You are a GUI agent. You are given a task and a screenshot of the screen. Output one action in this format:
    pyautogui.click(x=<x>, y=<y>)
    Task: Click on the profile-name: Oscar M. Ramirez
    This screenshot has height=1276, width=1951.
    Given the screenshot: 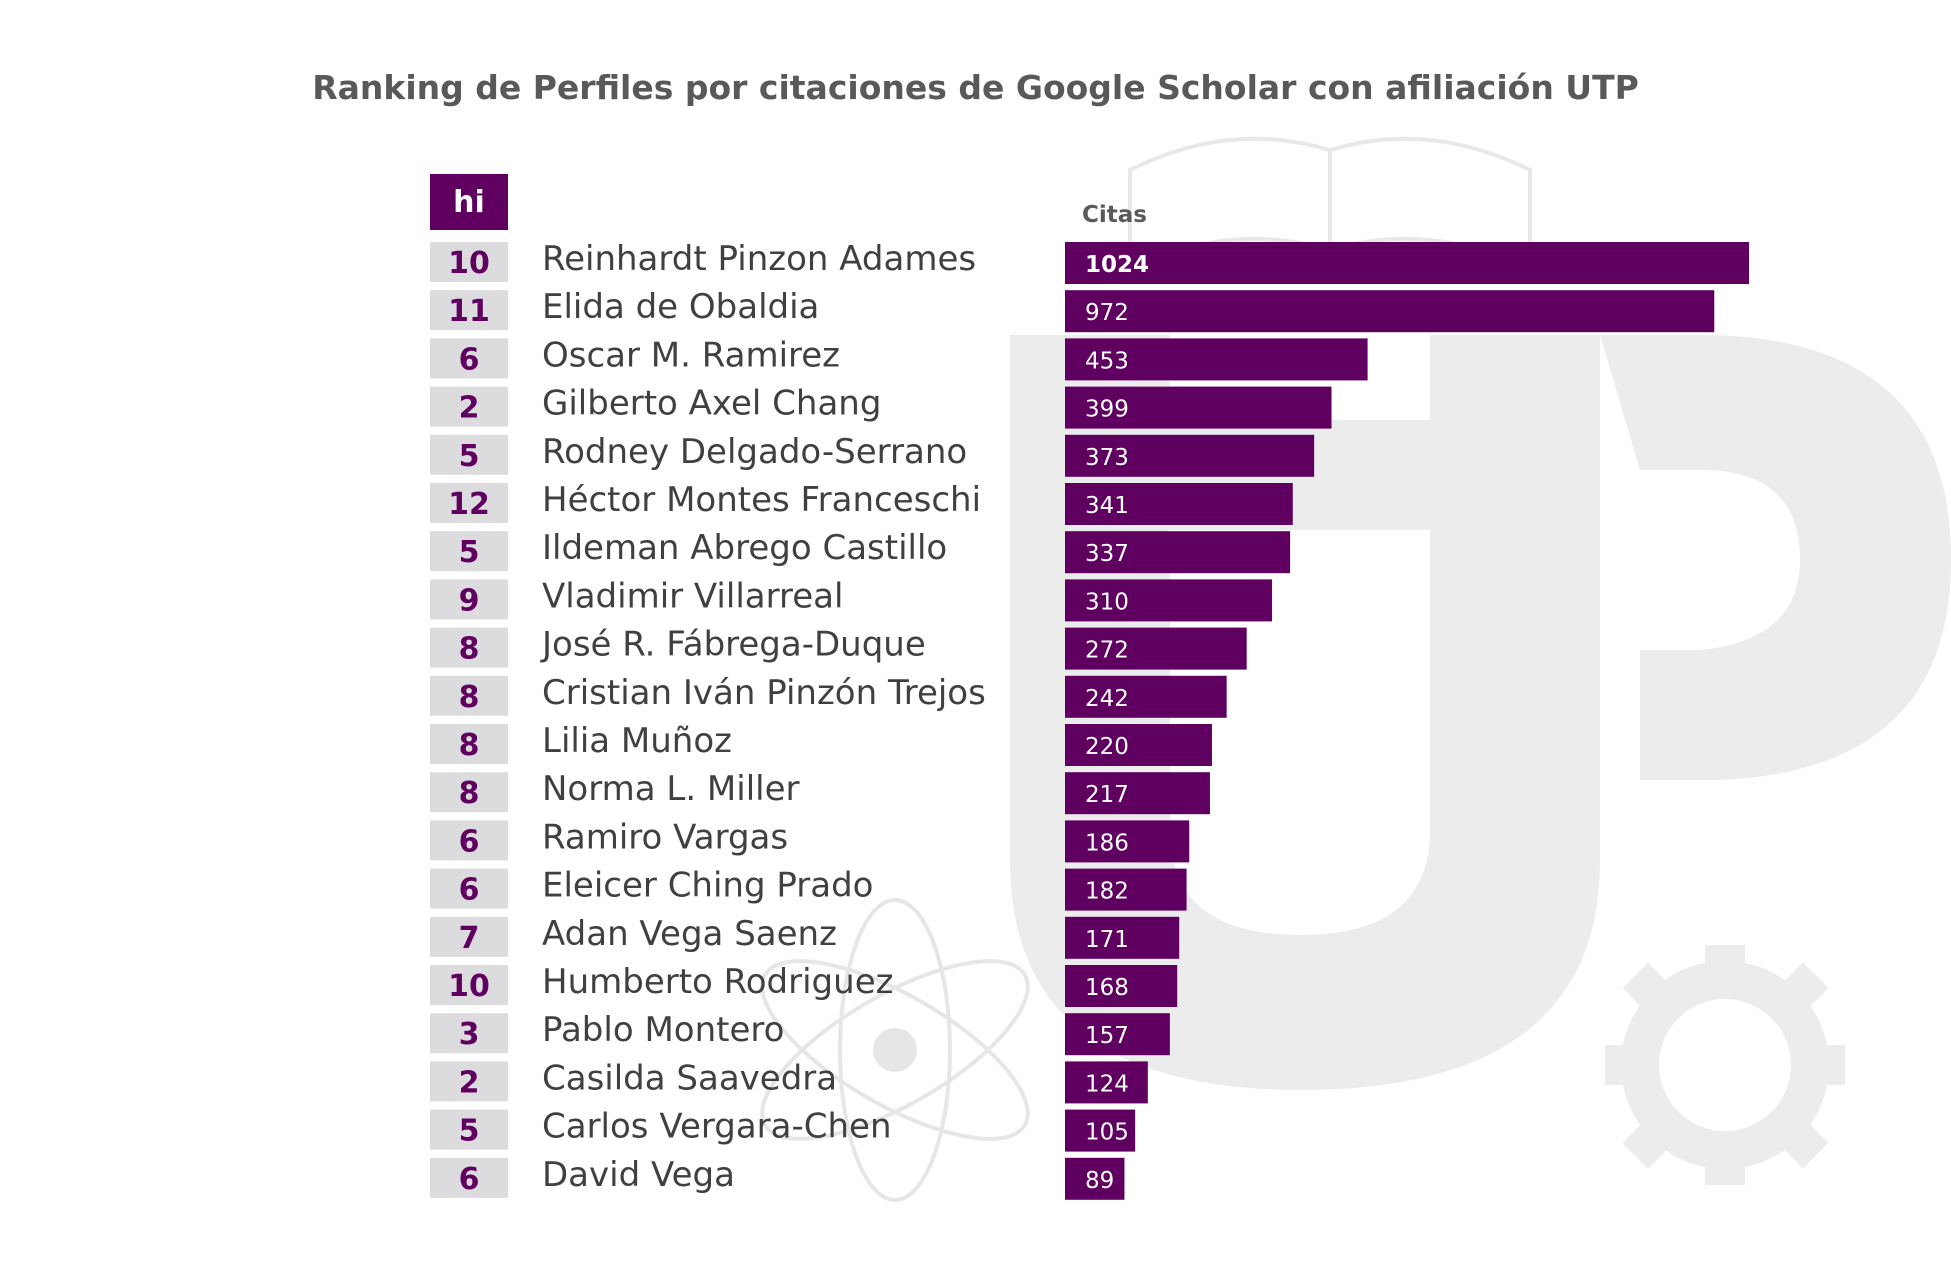 What is the action you would take?
    pyautogui.click(x=691, y=355)
    